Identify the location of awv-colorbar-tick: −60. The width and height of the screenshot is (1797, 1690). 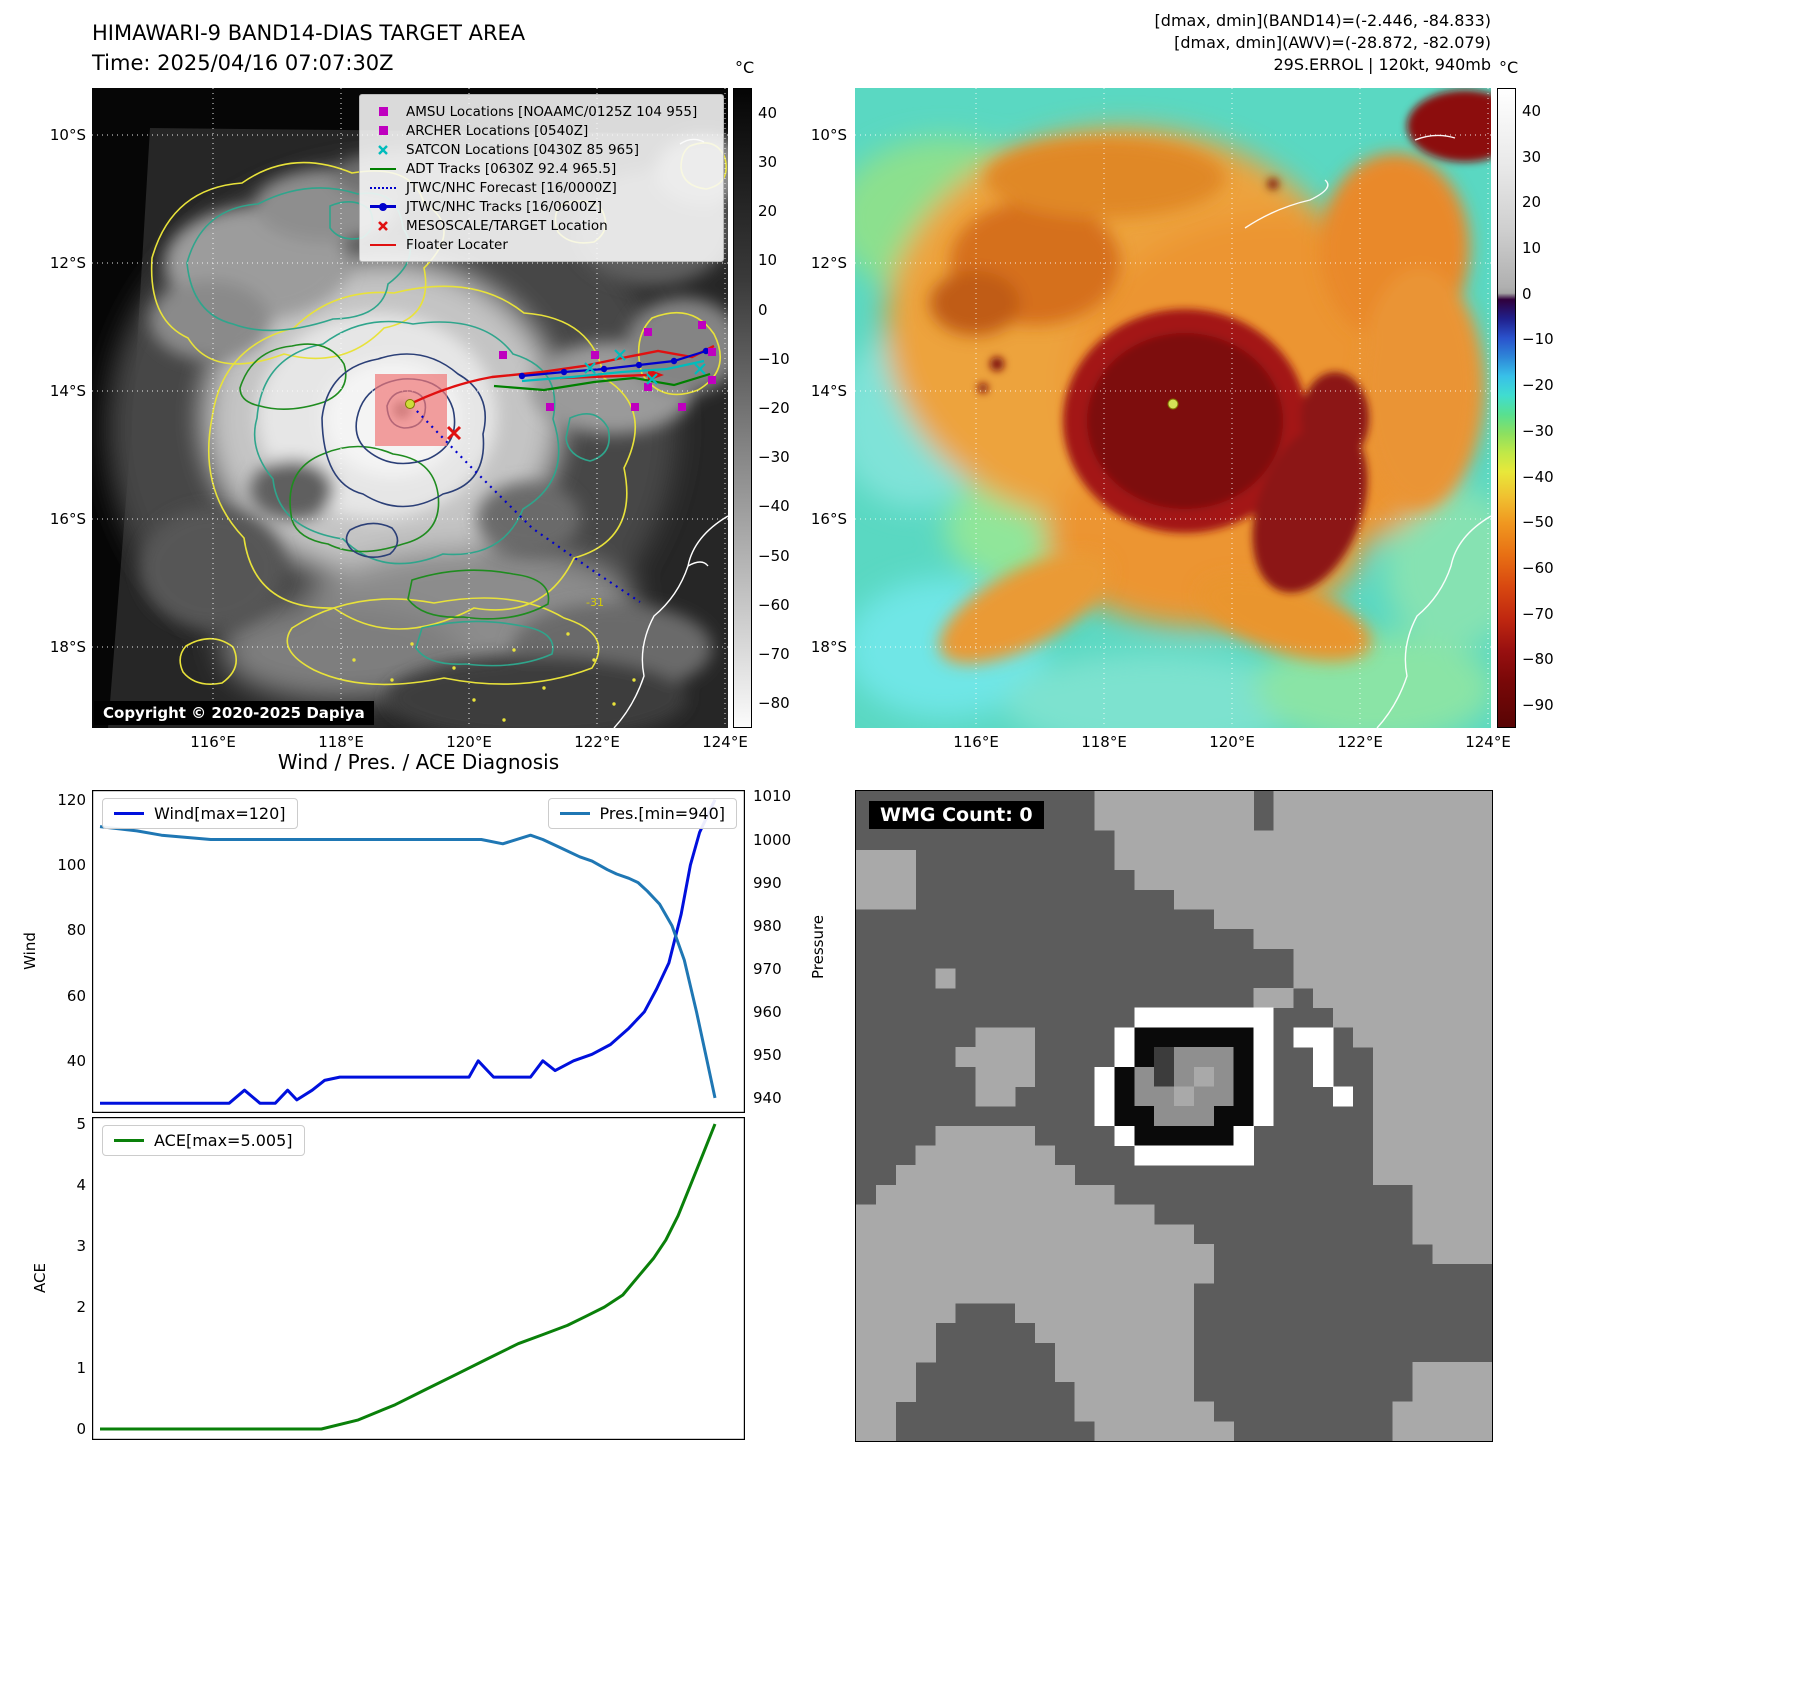
(1538, 568).